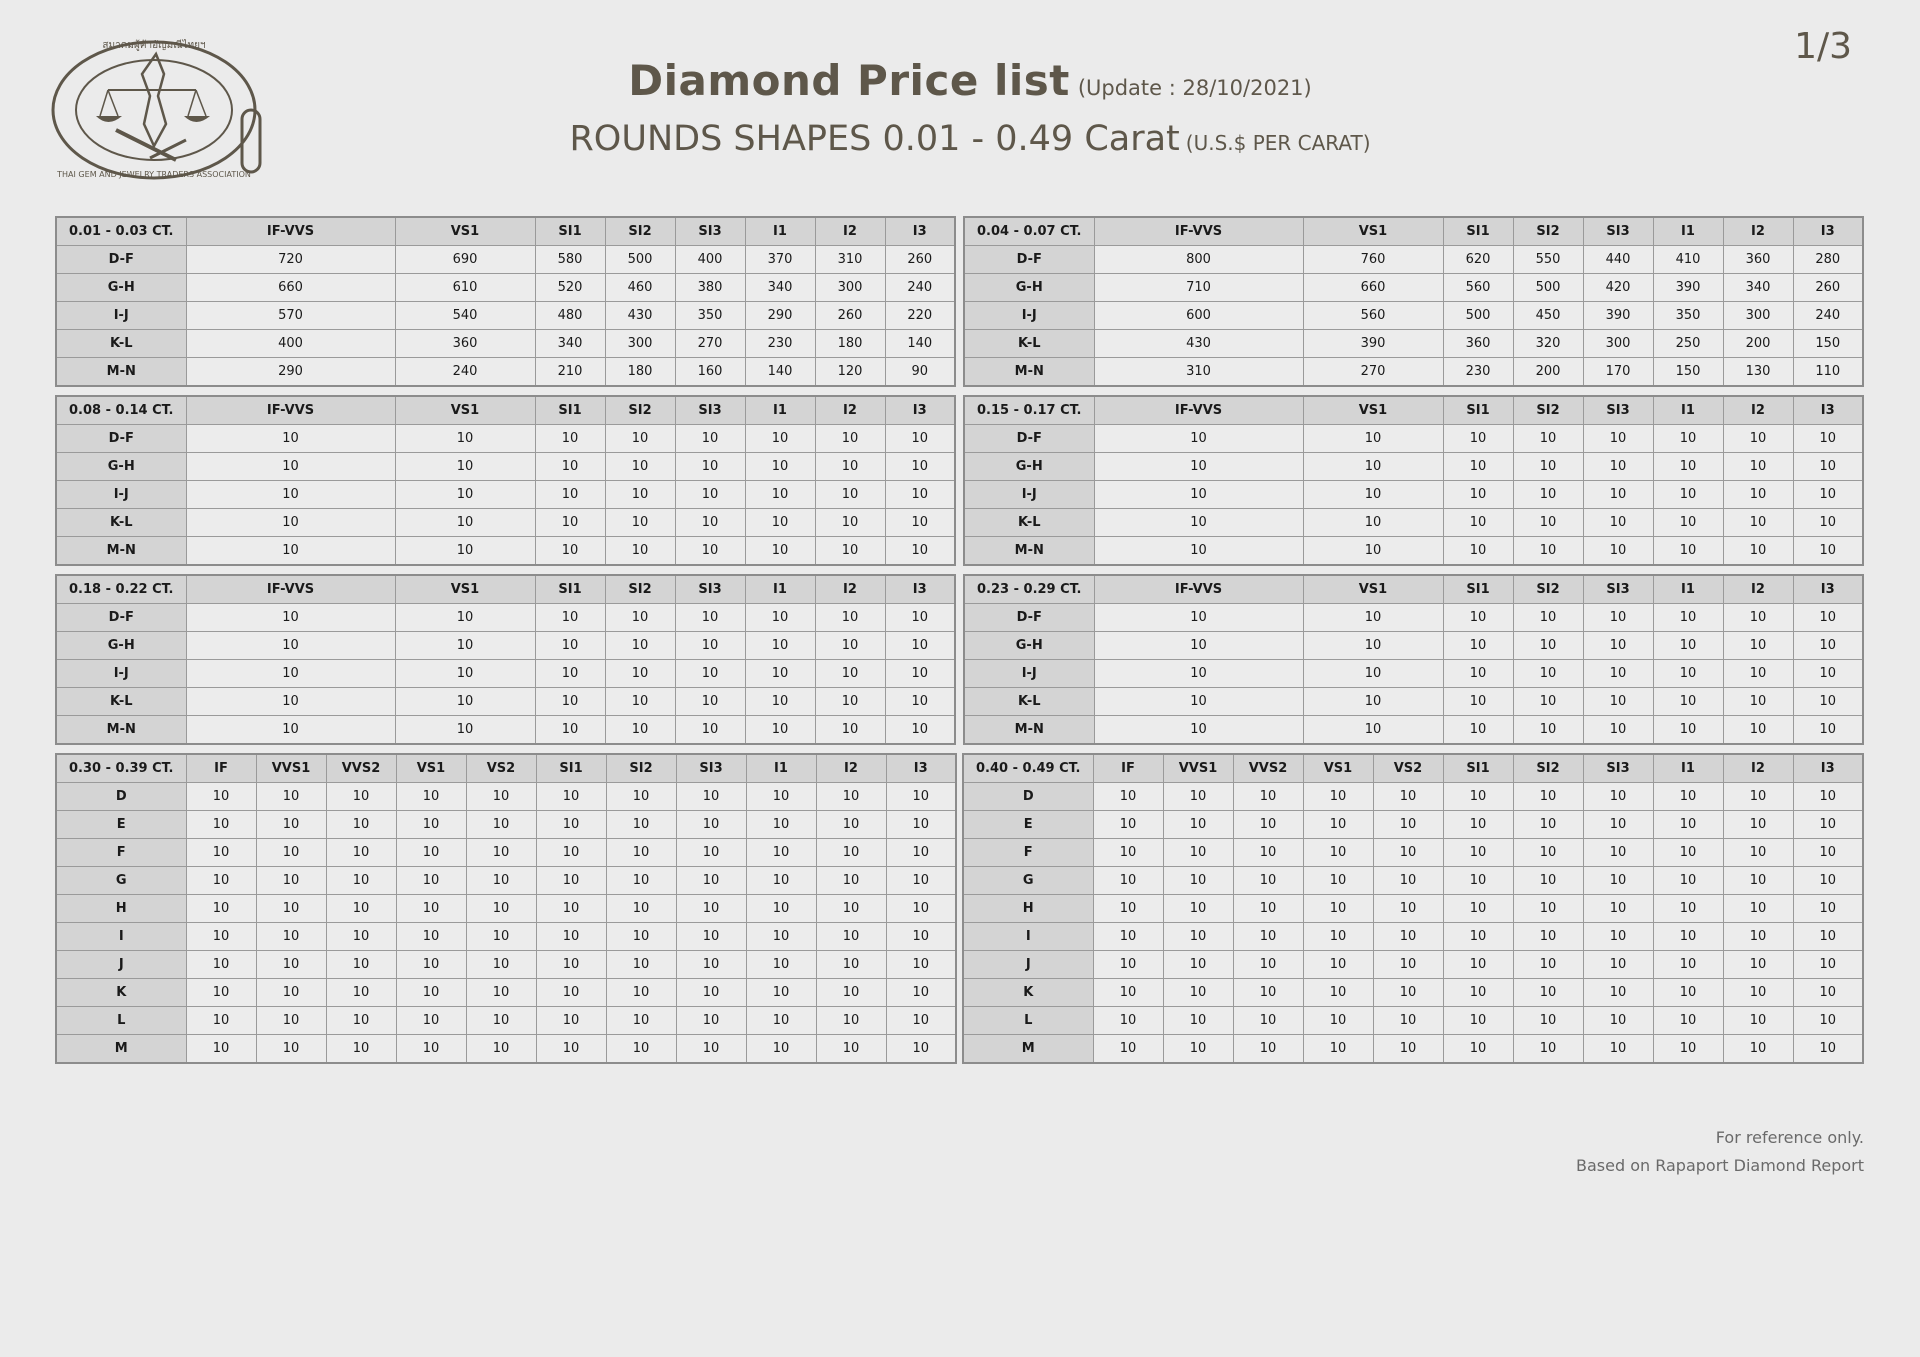 The height and width of the screenshot is (1357, 1920). What do you see at coordinates (121, 1049) in the screenshot?
I see `color-grade-label: M` at bounding box center [121, 1049].